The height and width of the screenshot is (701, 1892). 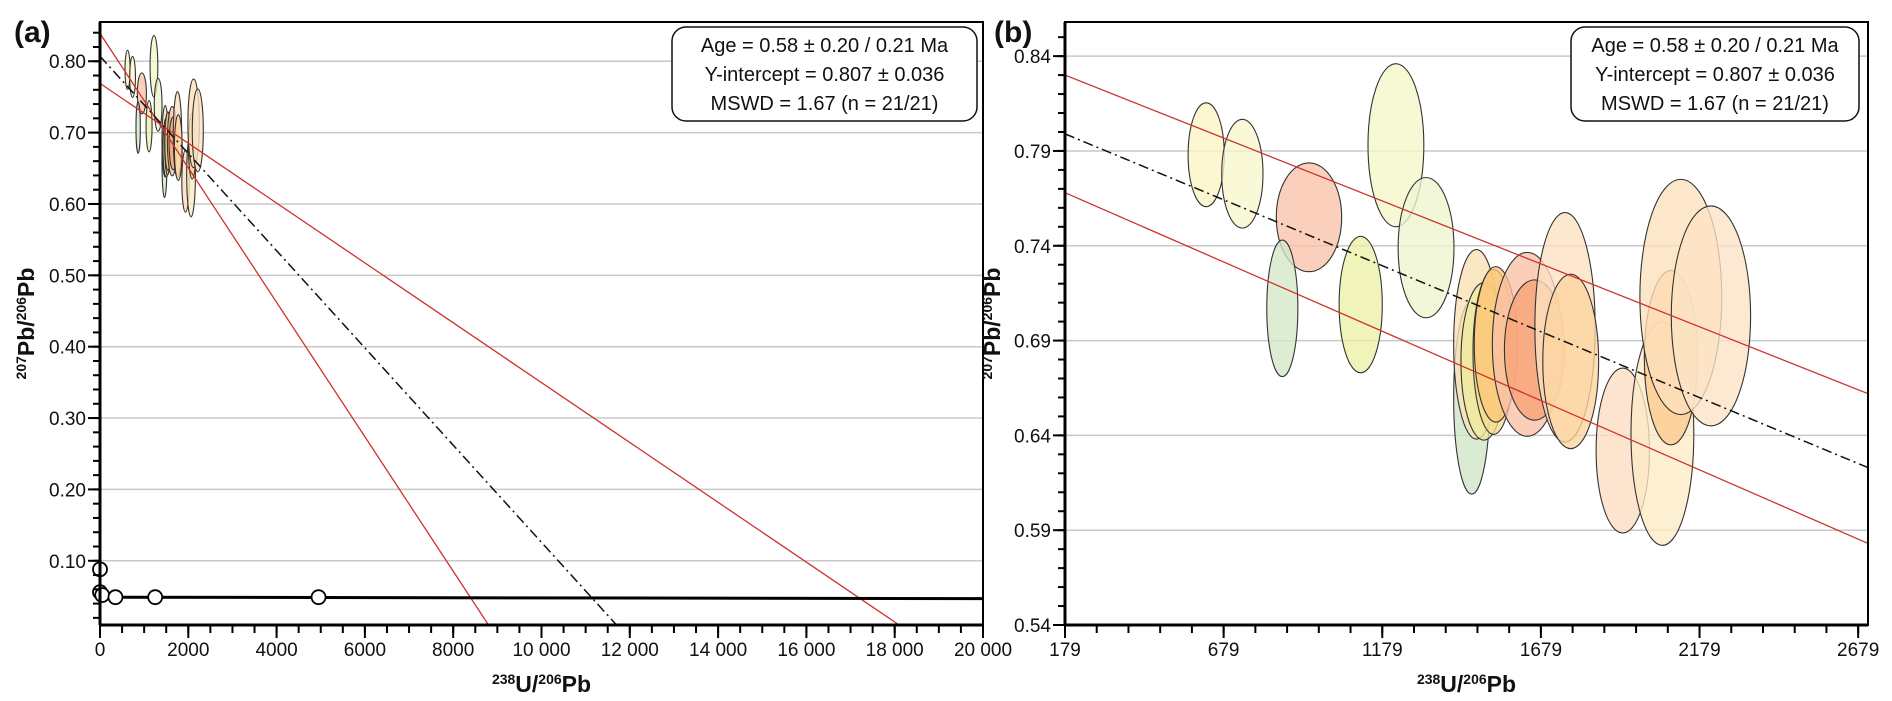 I want to click on x-tick-label: 179, so click(x=1065, y=650).